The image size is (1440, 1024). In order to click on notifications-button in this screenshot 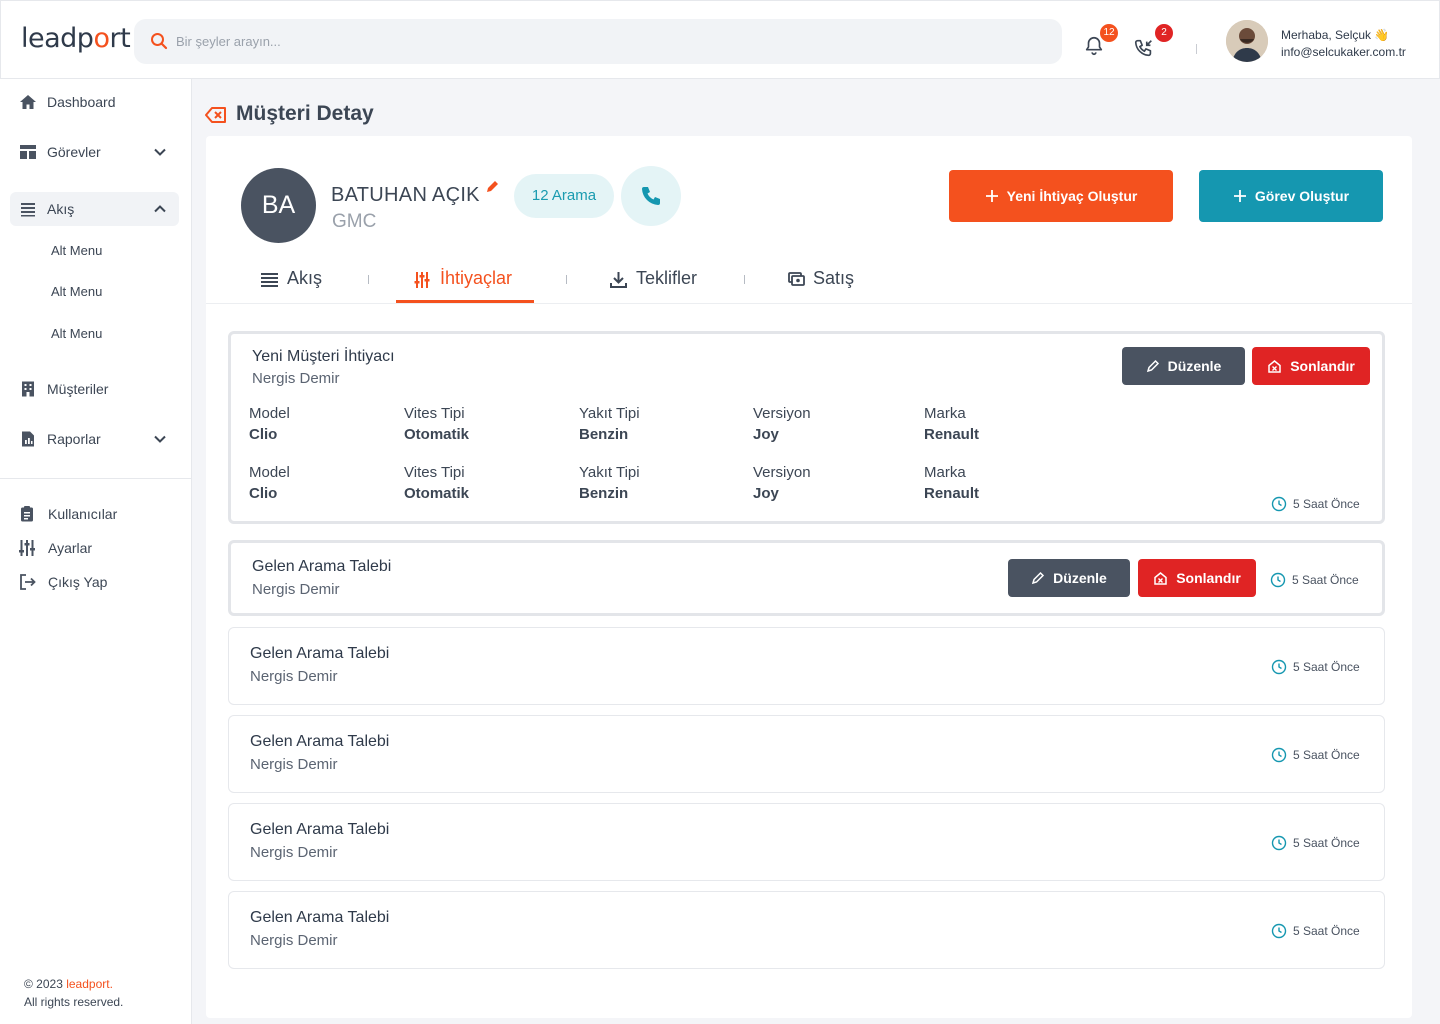, I will do `click(1095, 47)`.